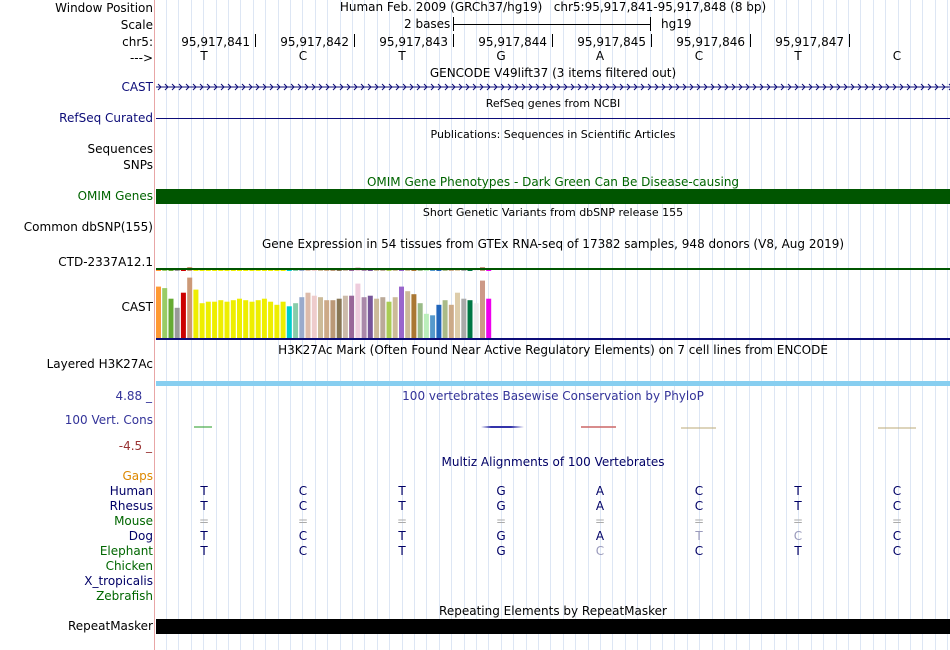  What do you see at coordinates (115, 196) in the screenshot?
I see `omim-label: OMIM Genes` at bounding box center [115, 196].